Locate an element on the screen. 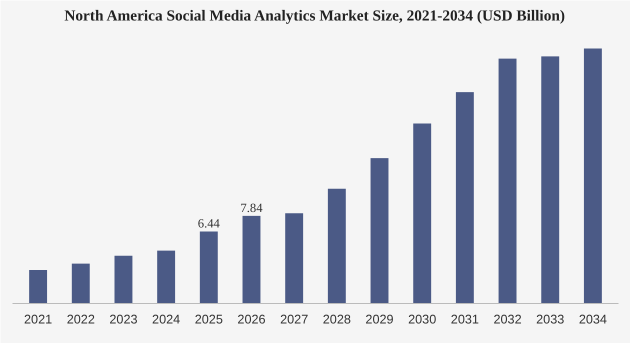 This screenshot has width=632, height=345. x-tick-label: 2025 is located at coordinates (208, 319).